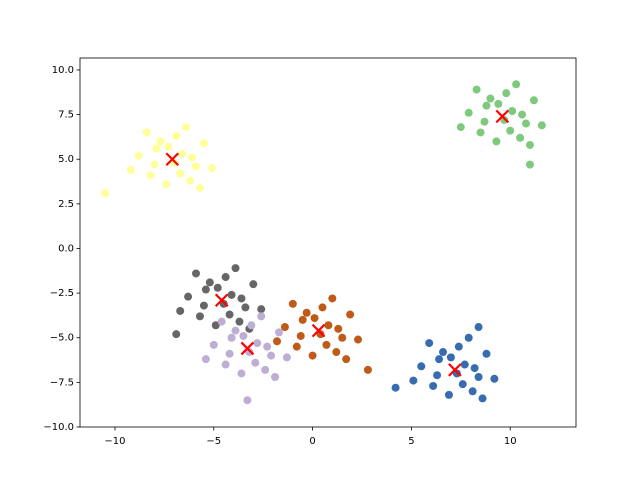 Image resolution: width=640 pixels, height=480 pixels. What do you see at coordinates (62, 293) in the screenshot?
I see `y-tick-label: −2.5` at bounding box center [62, 293].